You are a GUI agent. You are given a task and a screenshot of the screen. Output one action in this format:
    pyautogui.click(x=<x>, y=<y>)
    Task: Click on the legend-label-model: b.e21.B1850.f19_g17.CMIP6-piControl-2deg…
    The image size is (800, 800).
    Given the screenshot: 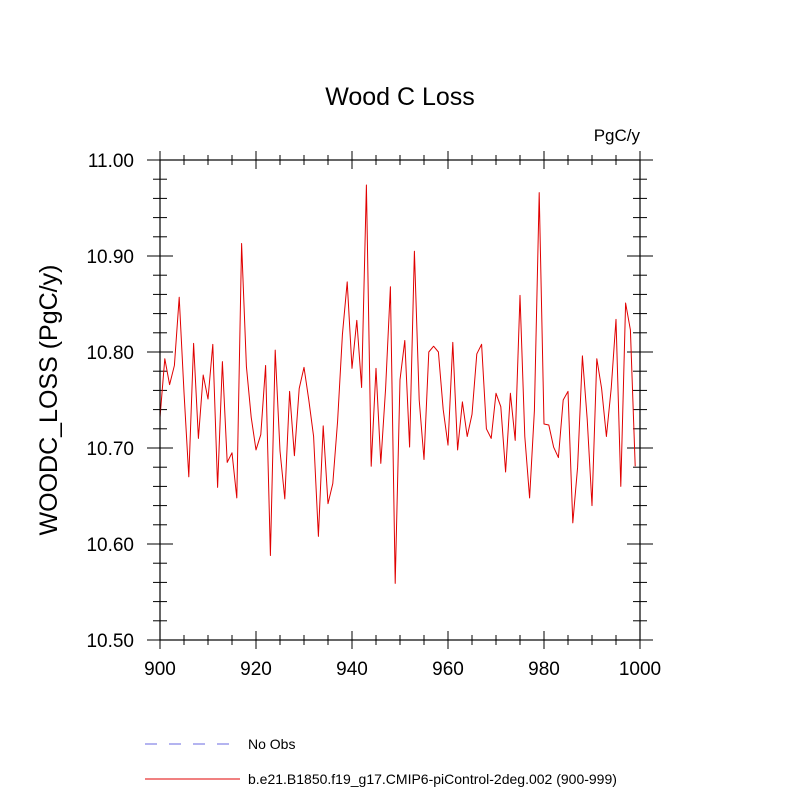 What is the action you would take?
    pyautogui.click(x=432, y=779)
    